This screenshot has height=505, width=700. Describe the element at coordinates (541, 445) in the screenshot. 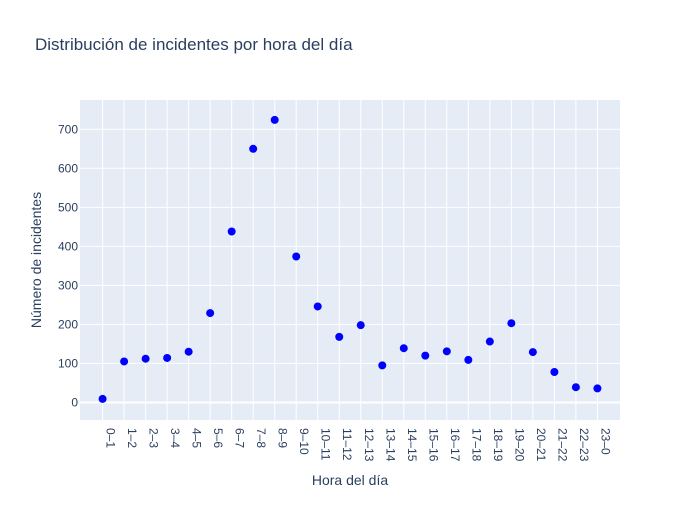

I see `x-tick-label: 20–21` at that location.